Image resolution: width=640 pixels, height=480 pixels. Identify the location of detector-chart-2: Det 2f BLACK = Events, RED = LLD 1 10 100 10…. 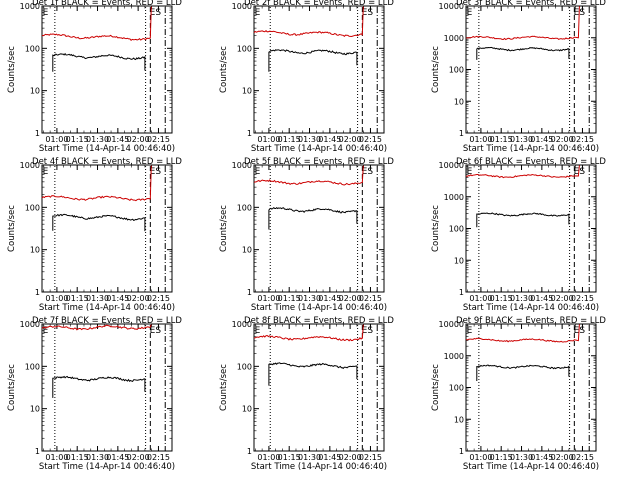
(306, 77).